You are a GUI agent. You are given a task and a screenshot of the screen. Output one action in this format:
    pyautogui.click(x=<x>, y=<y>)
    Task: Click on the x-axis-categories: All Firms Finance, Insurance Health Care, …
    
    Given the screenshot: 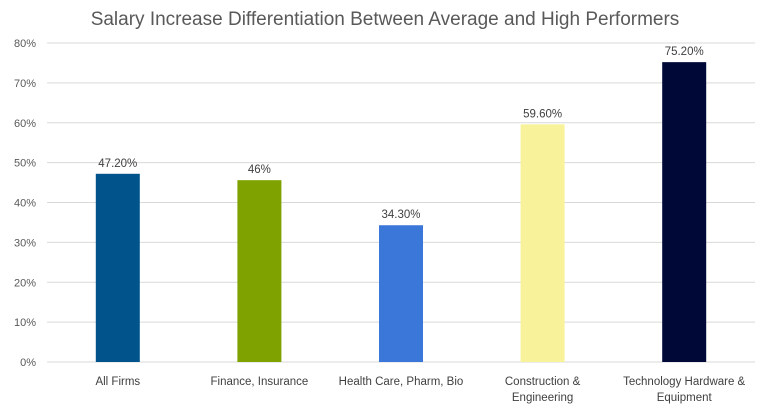 What is the action you would take?
    pyautogui.click(x=420, y=390)
    